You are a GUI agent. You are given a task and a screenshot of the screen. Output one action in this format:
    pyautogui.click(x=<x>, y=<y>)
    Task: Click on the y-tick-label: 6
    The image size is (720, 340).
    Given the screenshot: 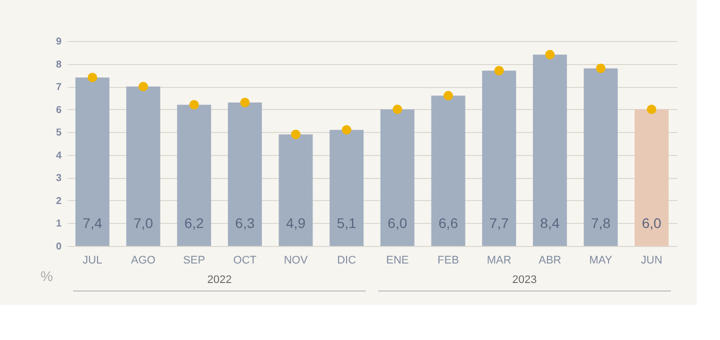 What is the action you would take?
    pyautogui.click(x=59, y=110)
    